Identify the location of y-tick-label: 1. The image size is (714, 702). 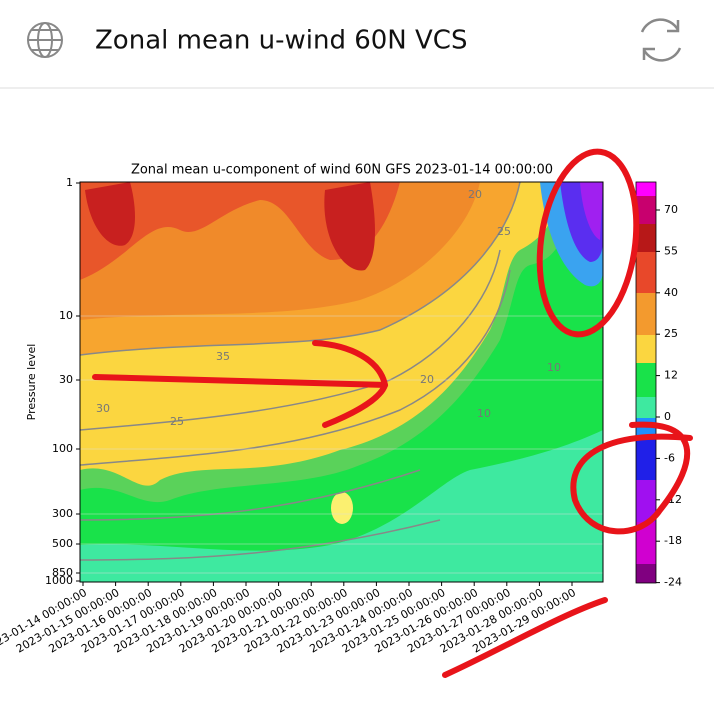
(69, 182).